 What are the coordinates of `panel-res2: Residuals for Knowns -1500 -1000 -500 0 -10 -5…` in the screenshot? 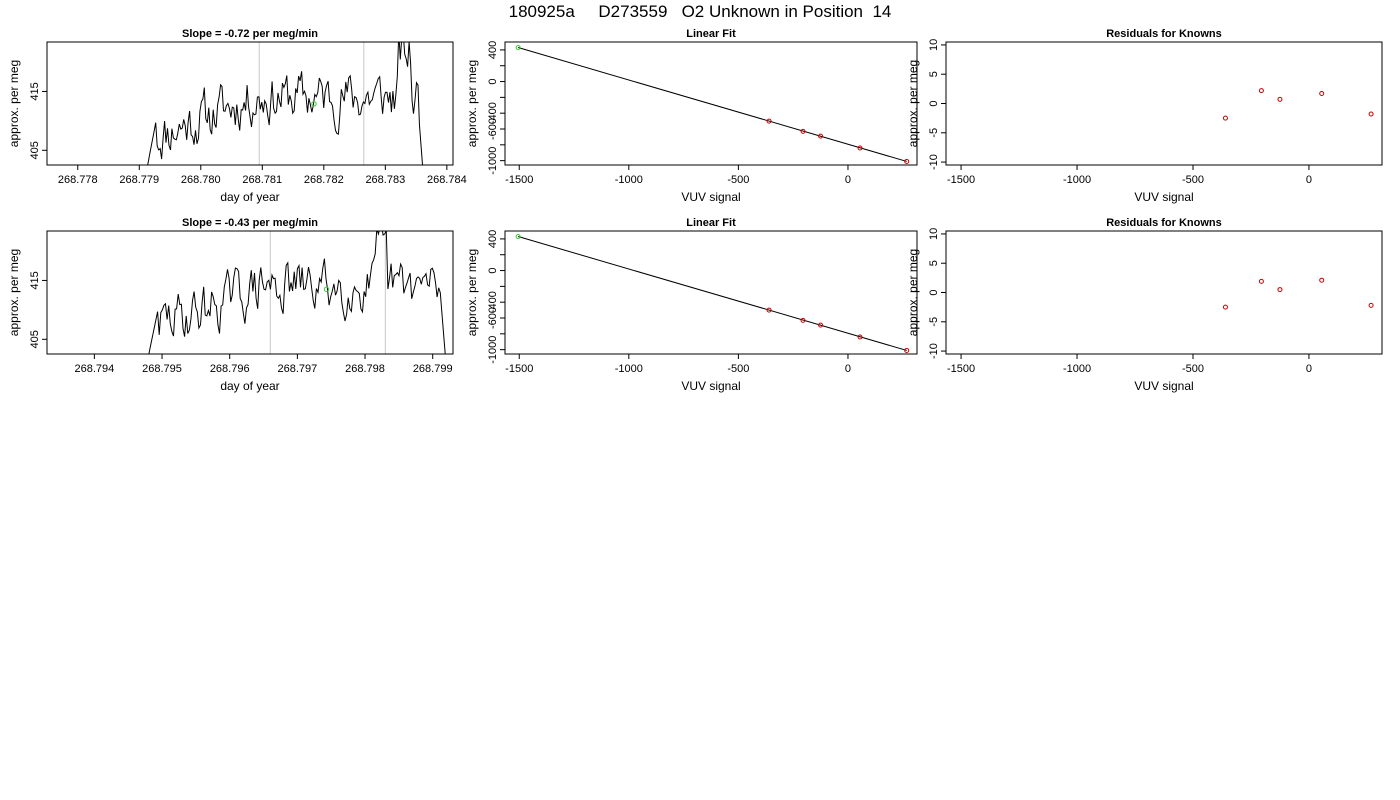 It's located at (1144, 305).